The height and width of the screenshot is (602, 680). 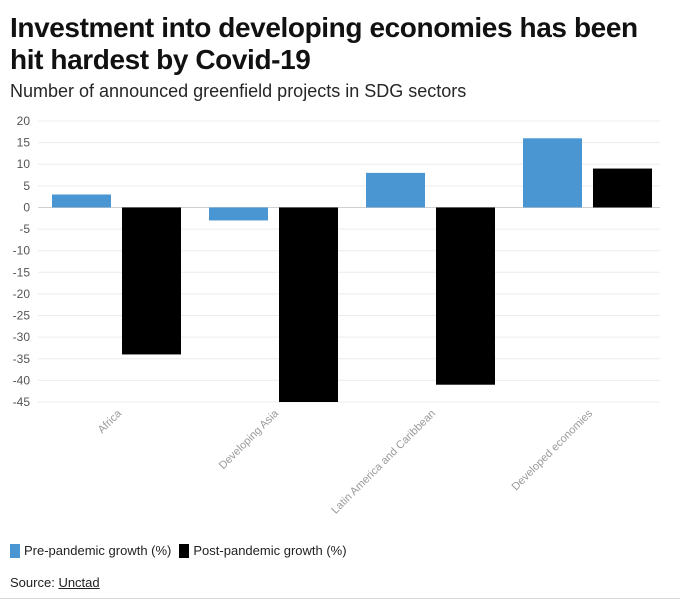 I want to click on legend-swatch-pre, so click(x=15, y=550).